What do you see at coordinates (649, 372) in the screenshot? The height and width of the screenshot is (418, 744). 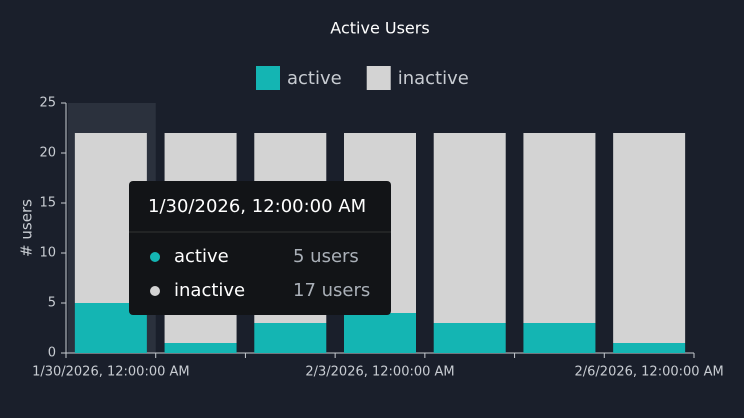 I see `x-tick-label: 2/6/2026, 12:00:00 AM` at bounding box center [649, 372].